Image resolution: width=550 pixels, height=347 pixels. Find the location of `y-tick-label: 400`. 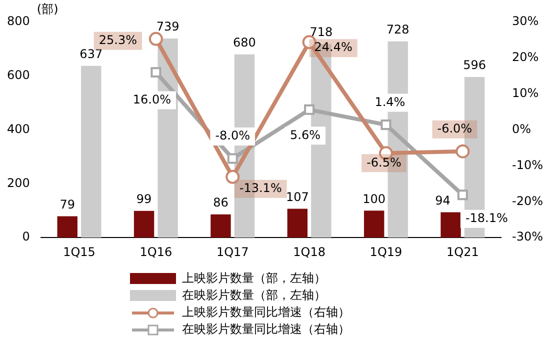

y-tick-label: 400 is located at coordinates (18, 129).